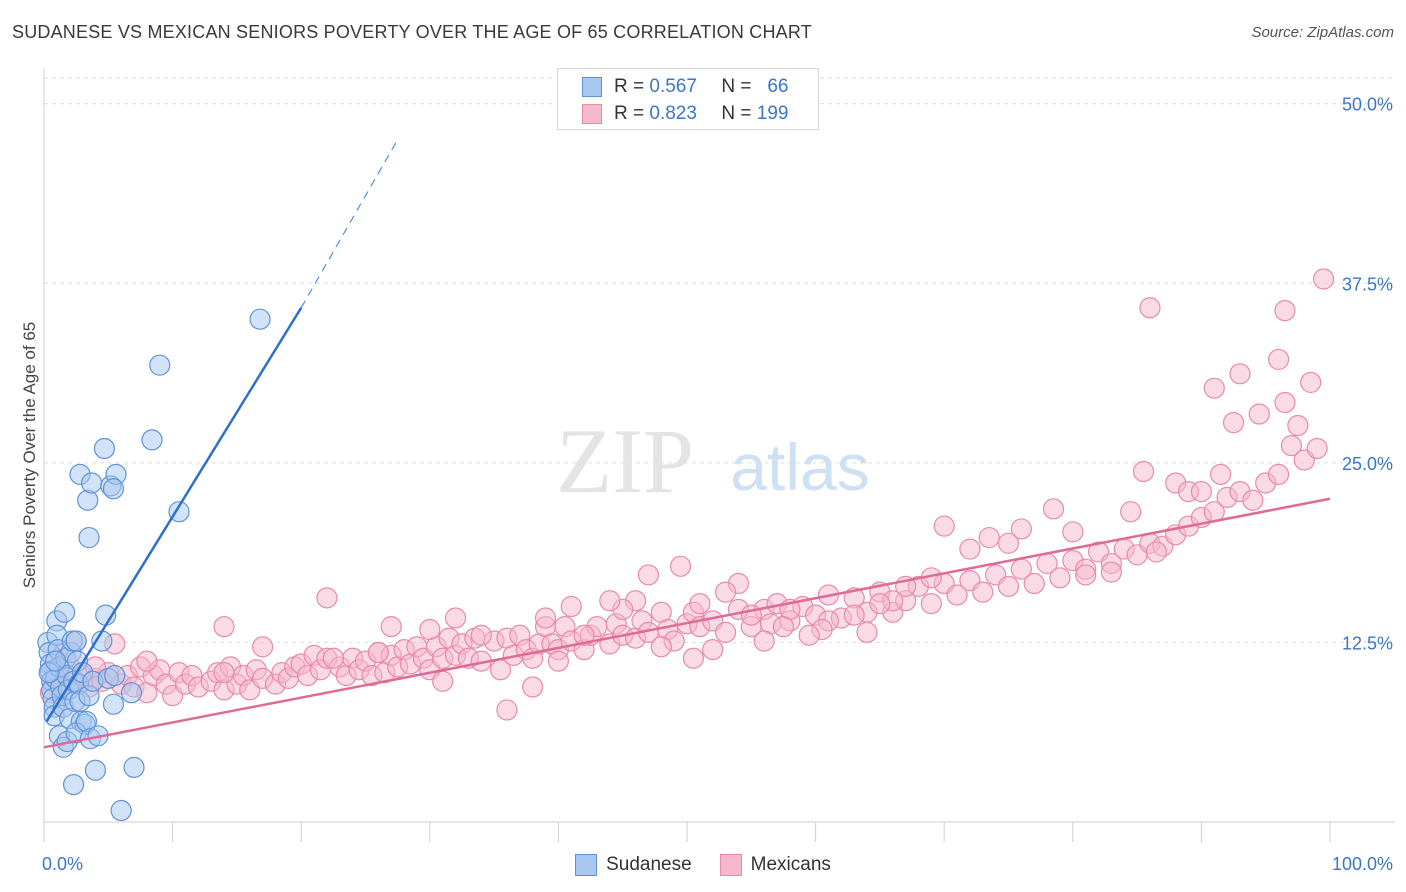  I want to click on legend-row-mexicans: R = 0.823 N = 199, so click(685, 114).